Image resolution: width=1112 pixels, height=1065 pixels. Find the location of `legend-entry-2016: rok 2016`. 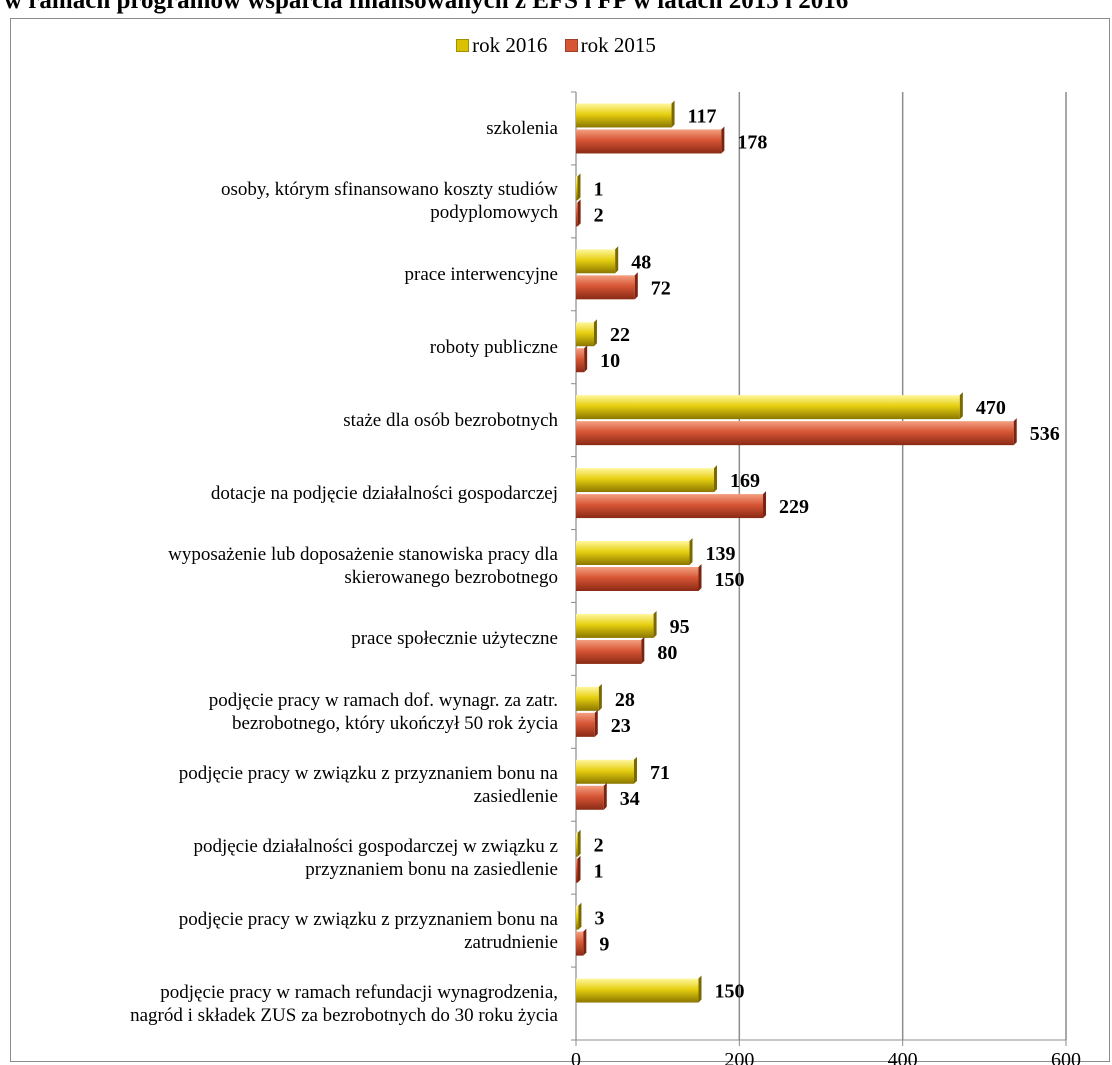

legend-entry-2016: rok 2016 is located at coordinates (501, 45).